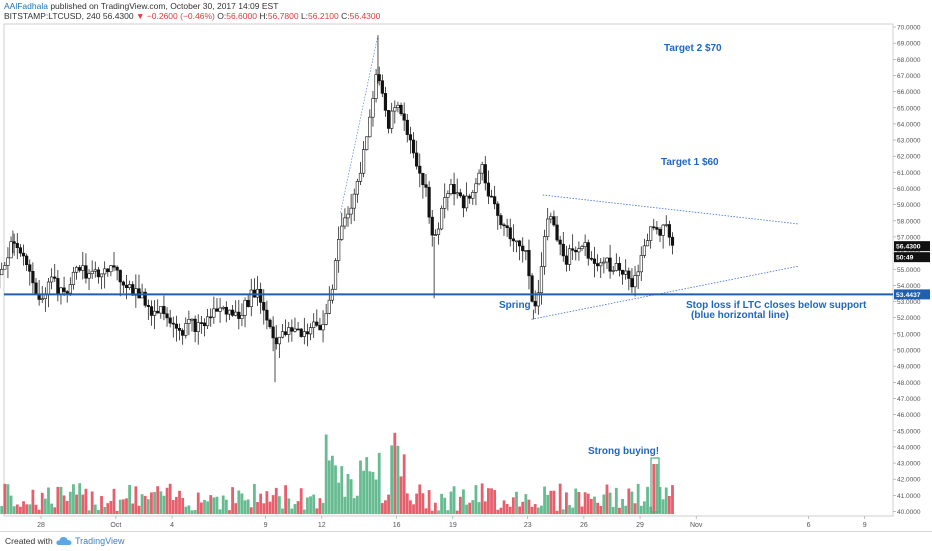  I want to click on y-tick-label: 59.0000, so click(909, 205).